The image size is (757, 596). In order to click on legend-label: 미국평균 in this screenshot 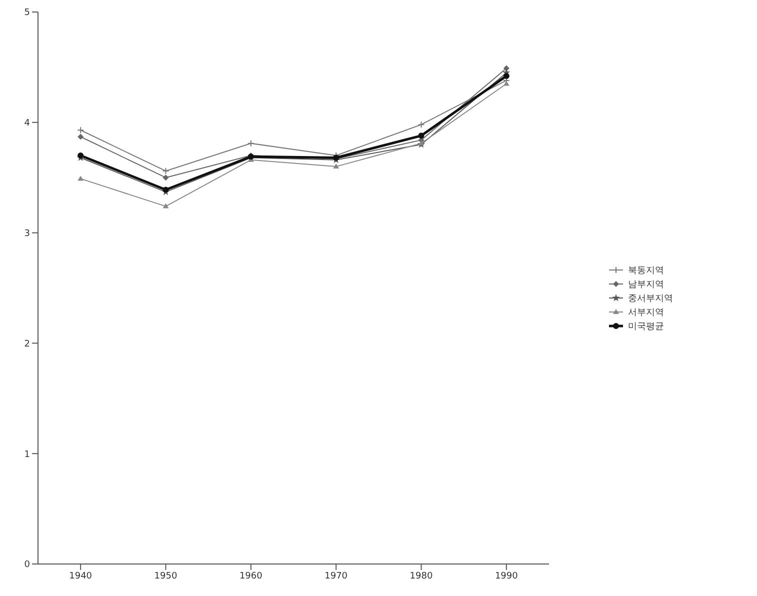, I will do `click(646, 326)`.